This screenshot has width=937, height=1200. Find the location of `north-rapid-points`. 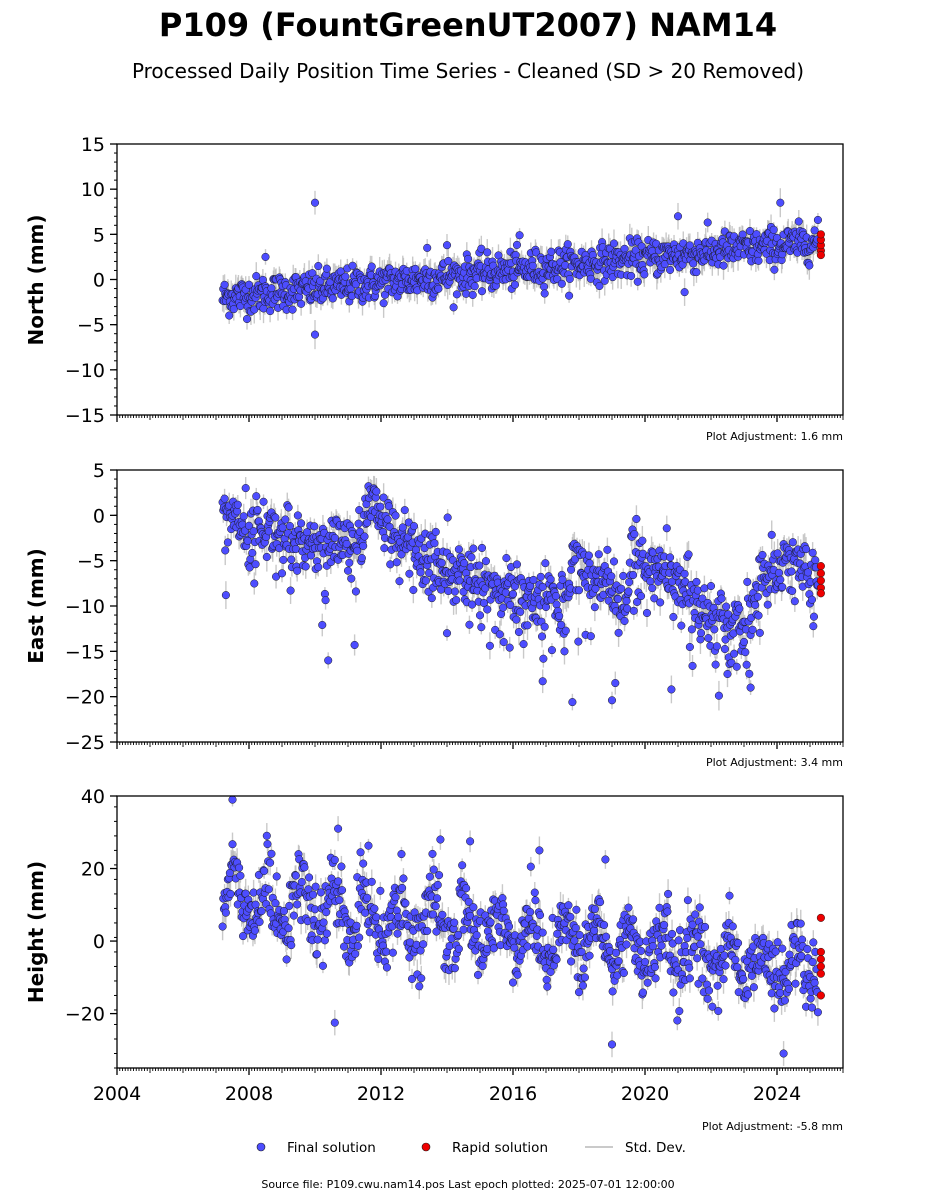

north-rapid-points is located at coordinates (820, 245).